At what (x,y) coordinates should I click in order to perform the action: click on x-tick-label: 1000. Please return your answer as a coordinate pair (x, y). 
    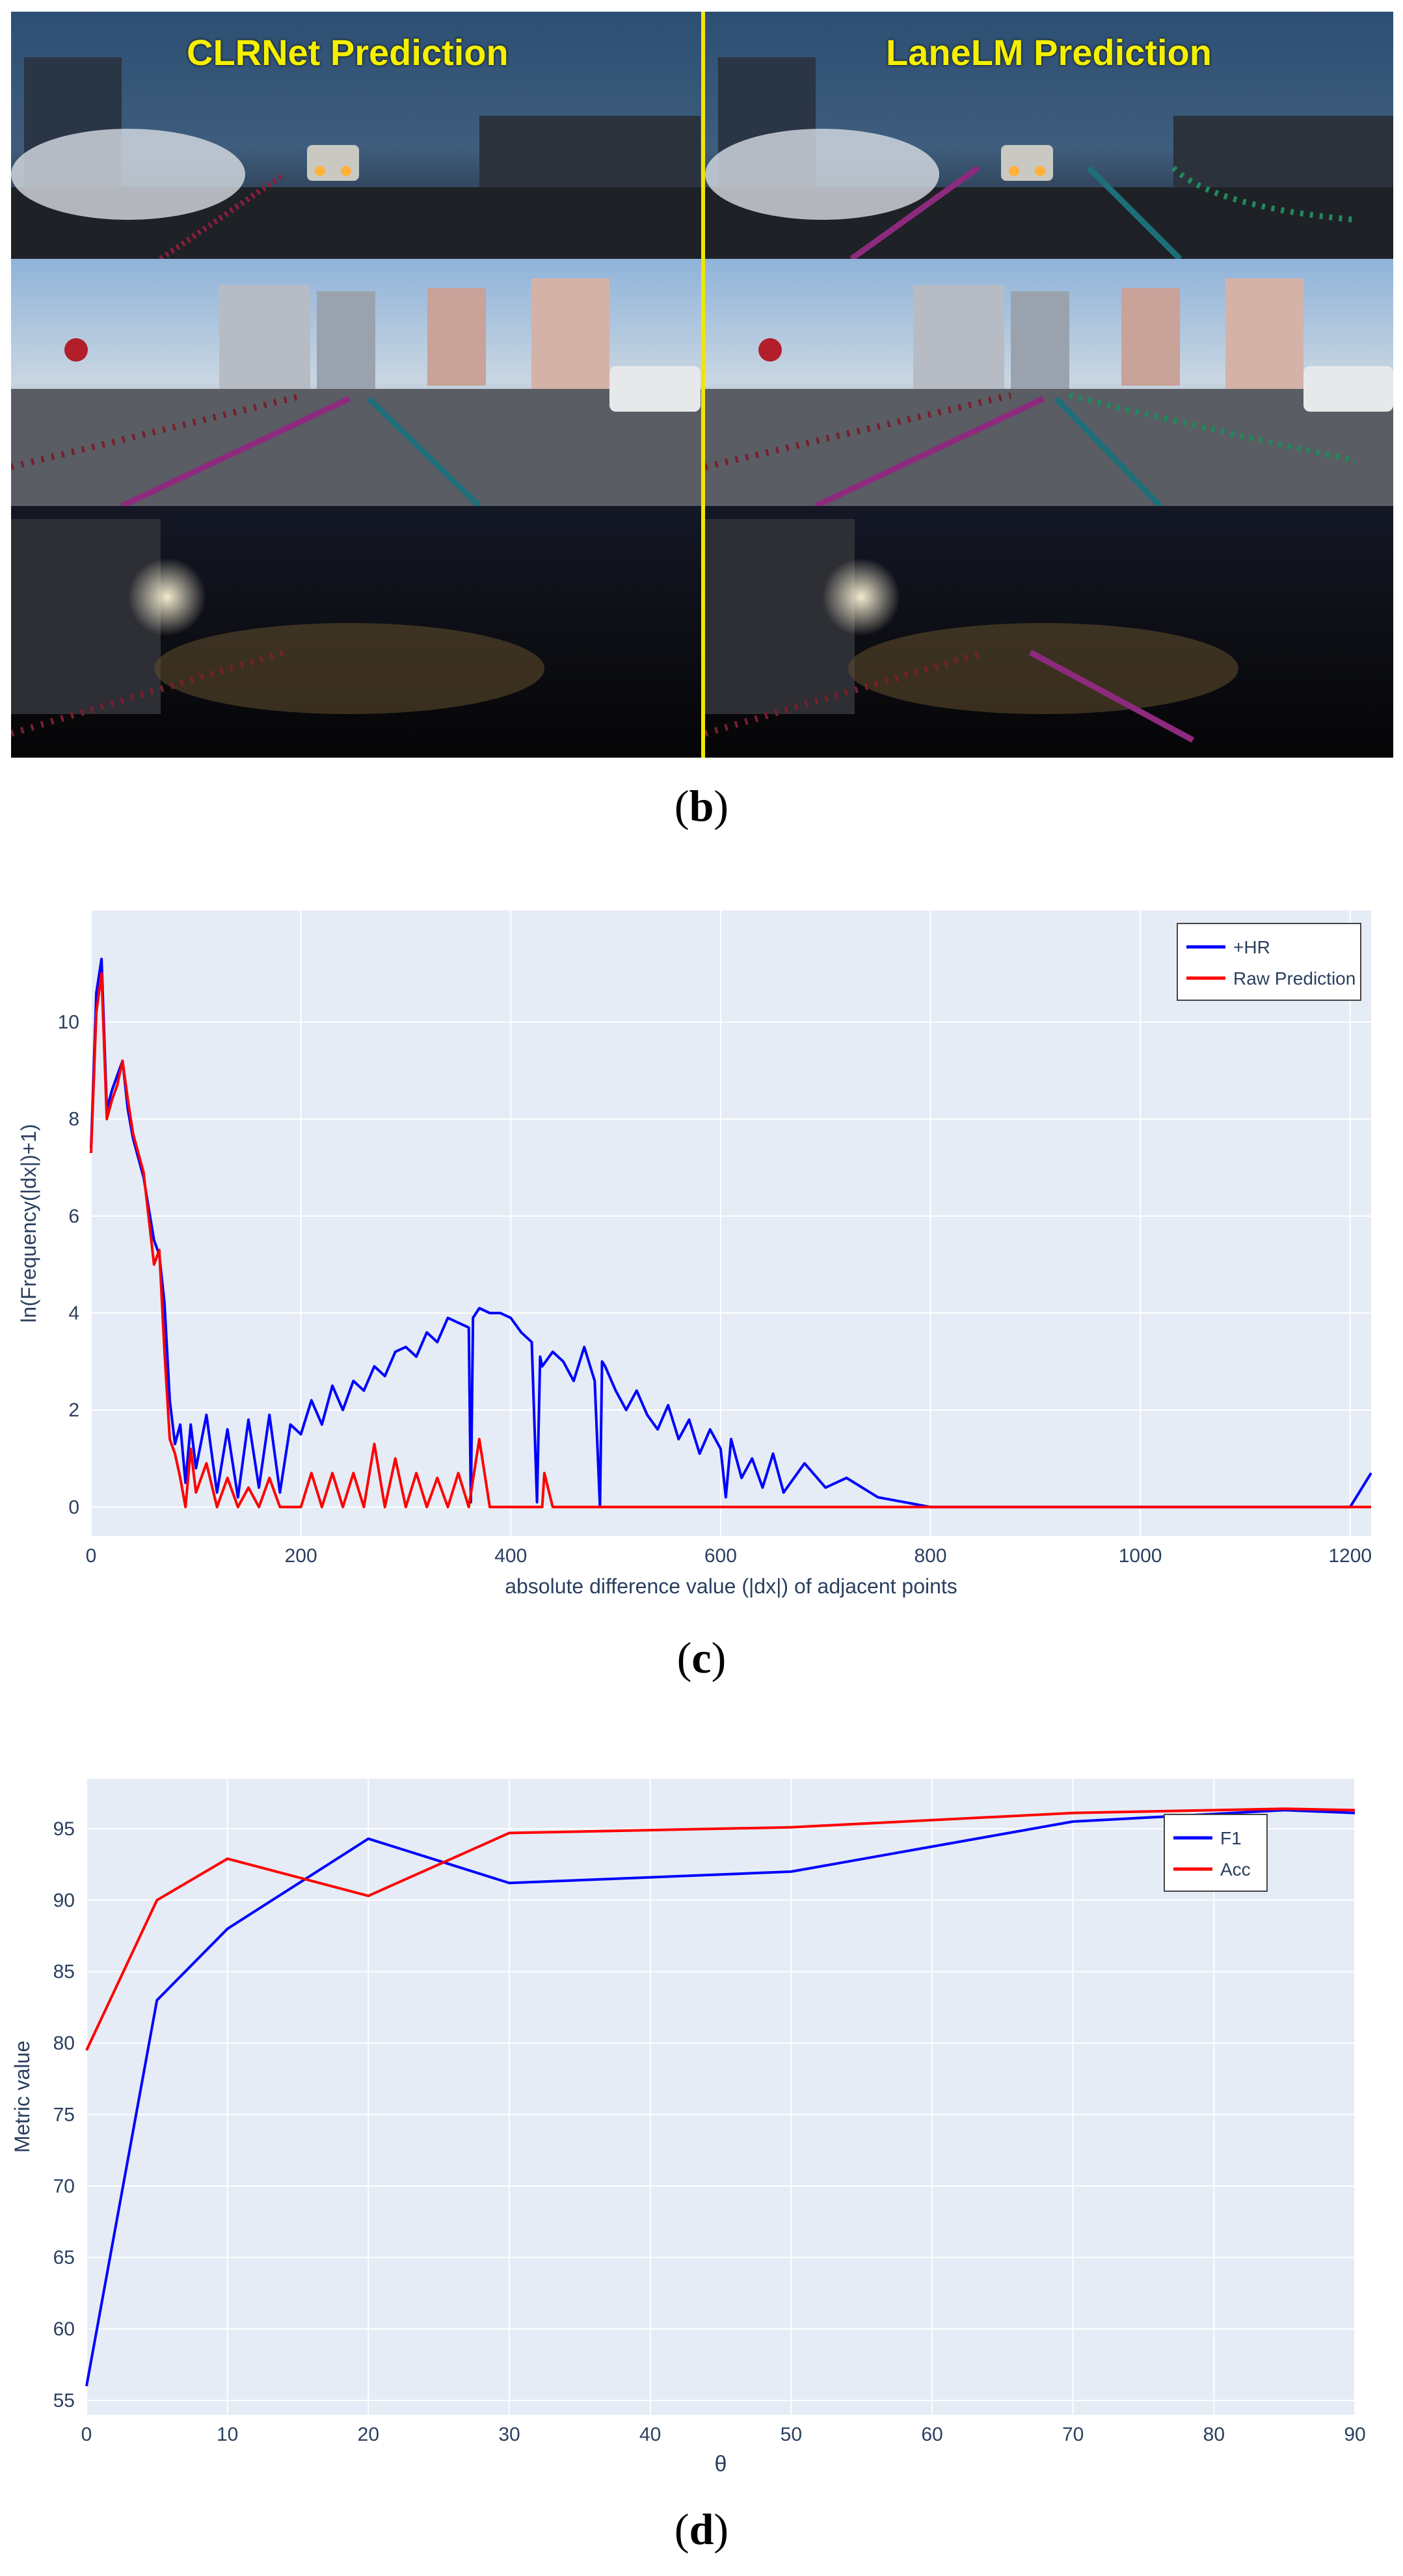
    Looking at the image, I should click on (1140, 1556).